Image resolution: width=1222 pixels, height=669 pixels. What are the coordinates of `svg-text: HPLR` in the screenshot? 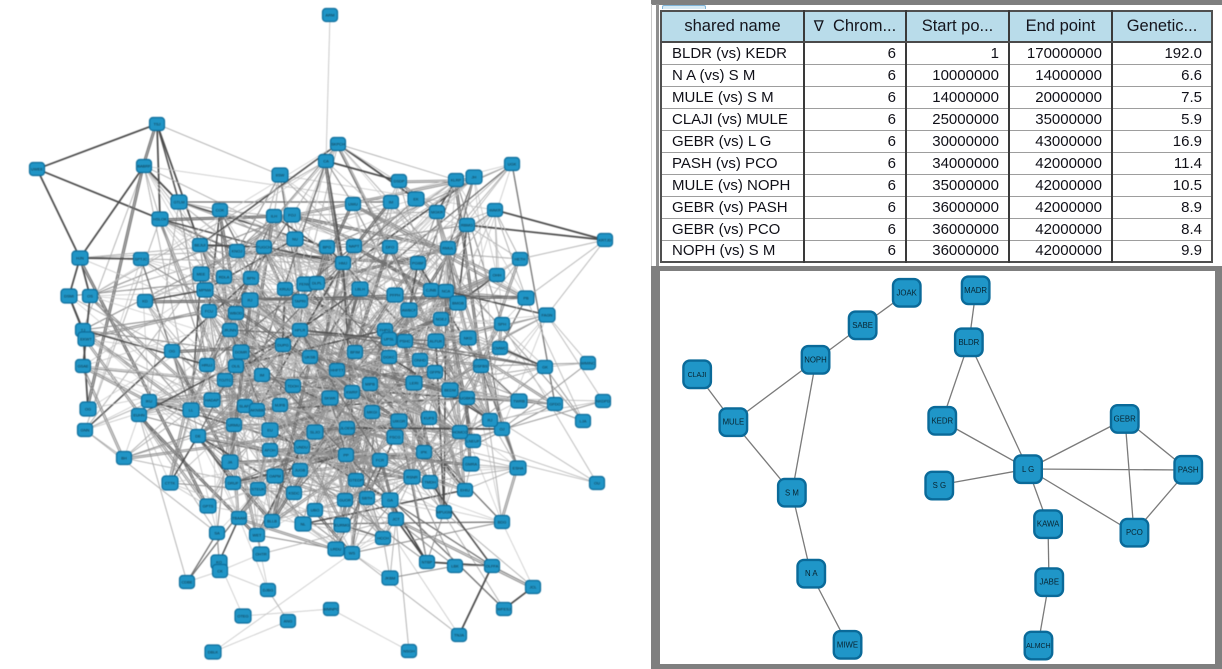 It's located at (300, 329).